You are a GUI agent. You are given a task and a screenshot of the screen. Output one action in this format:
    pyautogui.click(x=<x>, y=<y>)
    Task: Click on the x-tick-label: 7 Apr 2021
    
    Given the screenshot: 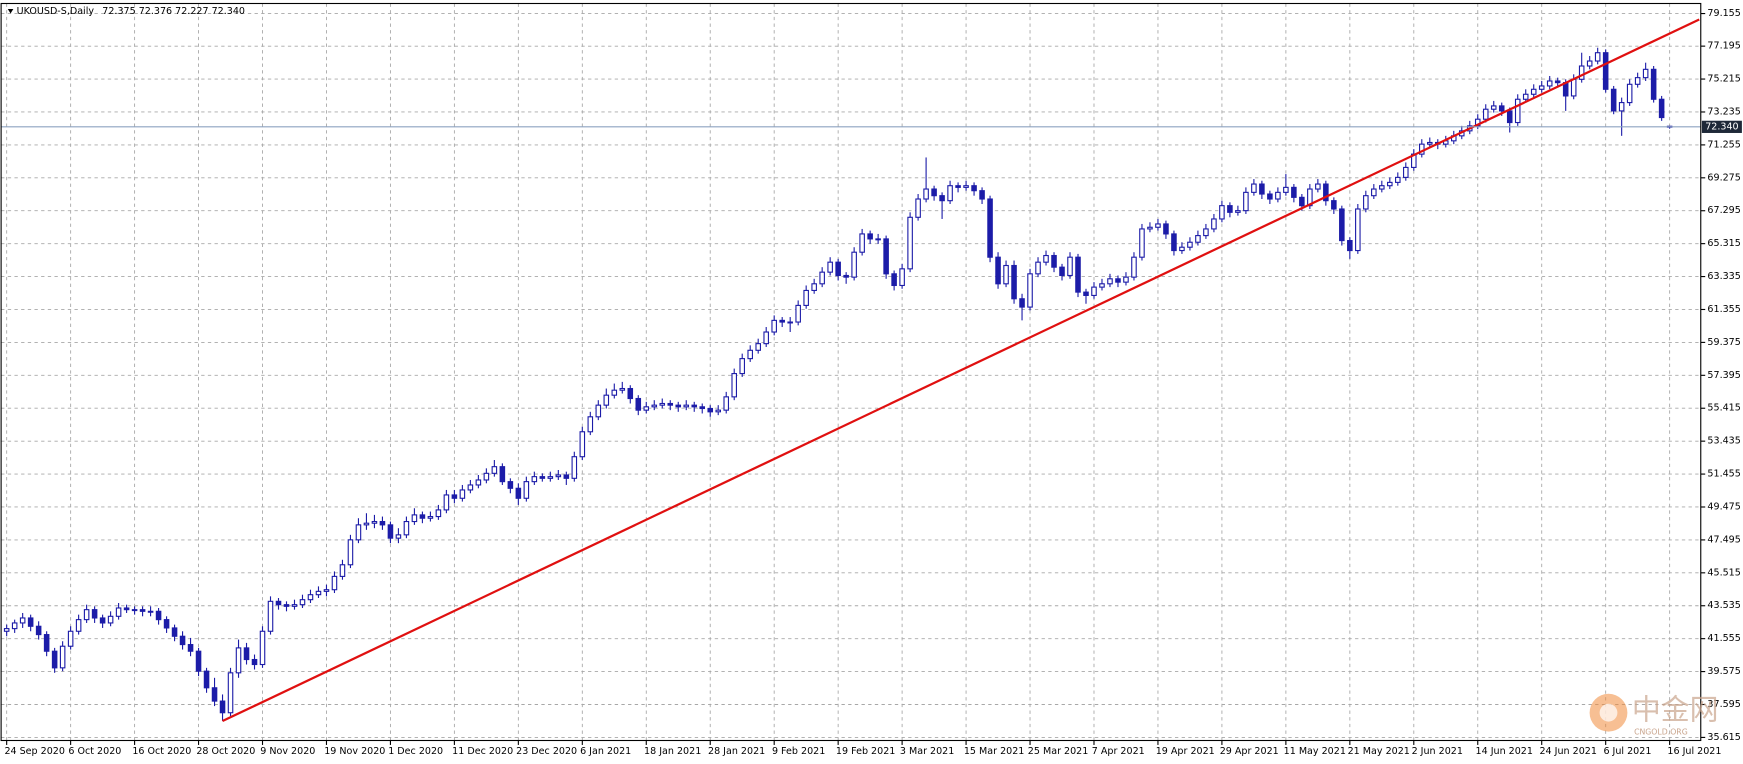 What is the action you would take?
    pyautogui.click(x=1118, y=751)
    